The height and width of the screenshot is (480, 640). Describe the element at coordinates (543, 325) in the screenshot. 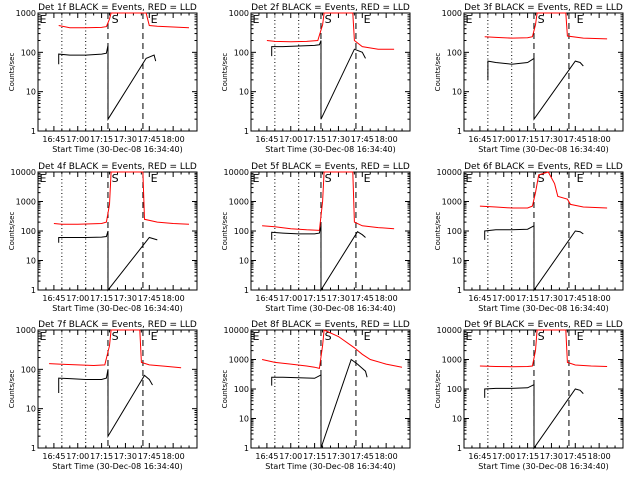

I see `panel-title: Det 9f BLACK = Events, RED = LLD` at that location.